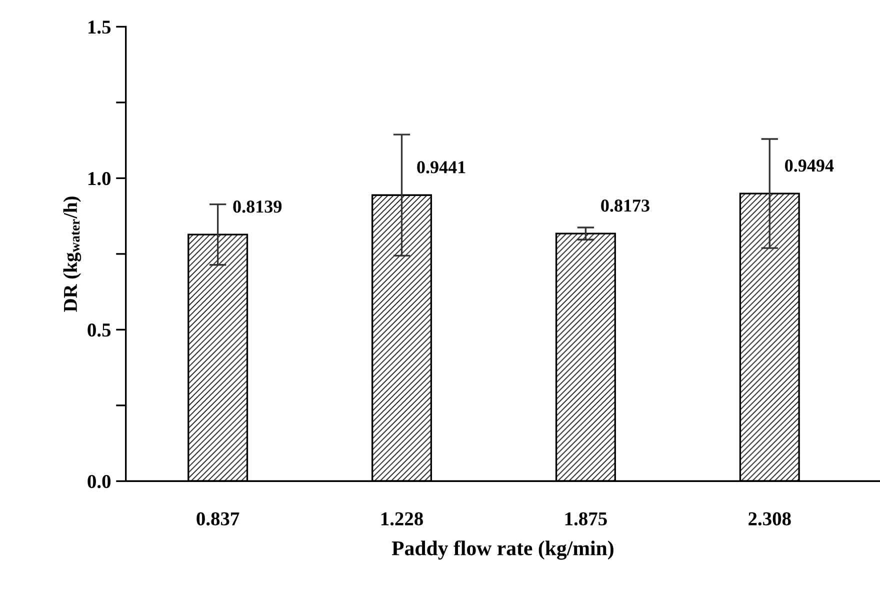  I want to click on y-axis-title: DR (kg$_{water}$/h), so click(72, 254).